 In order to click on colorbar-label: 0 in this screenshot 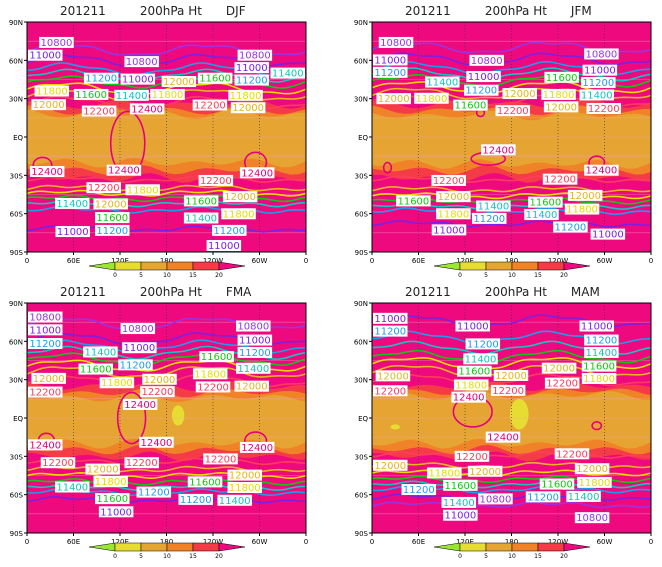, I will do `click(460, 556)`.